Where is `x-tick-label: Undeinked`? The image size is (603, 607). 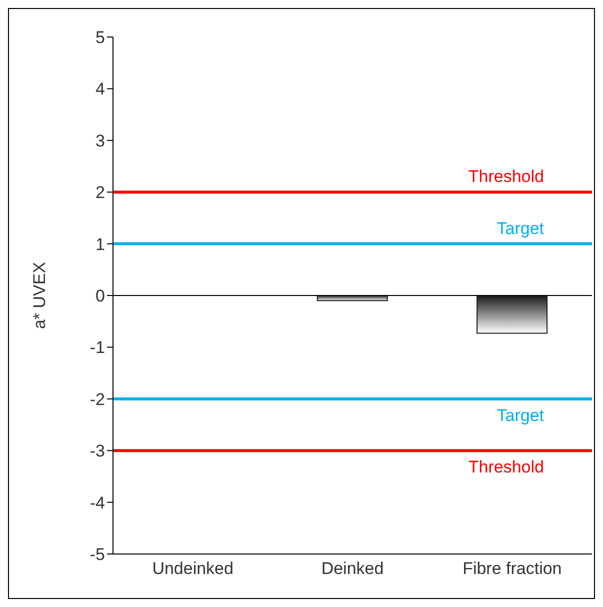
x-tick-label: Undeinked is located at coordinates (193, 568).